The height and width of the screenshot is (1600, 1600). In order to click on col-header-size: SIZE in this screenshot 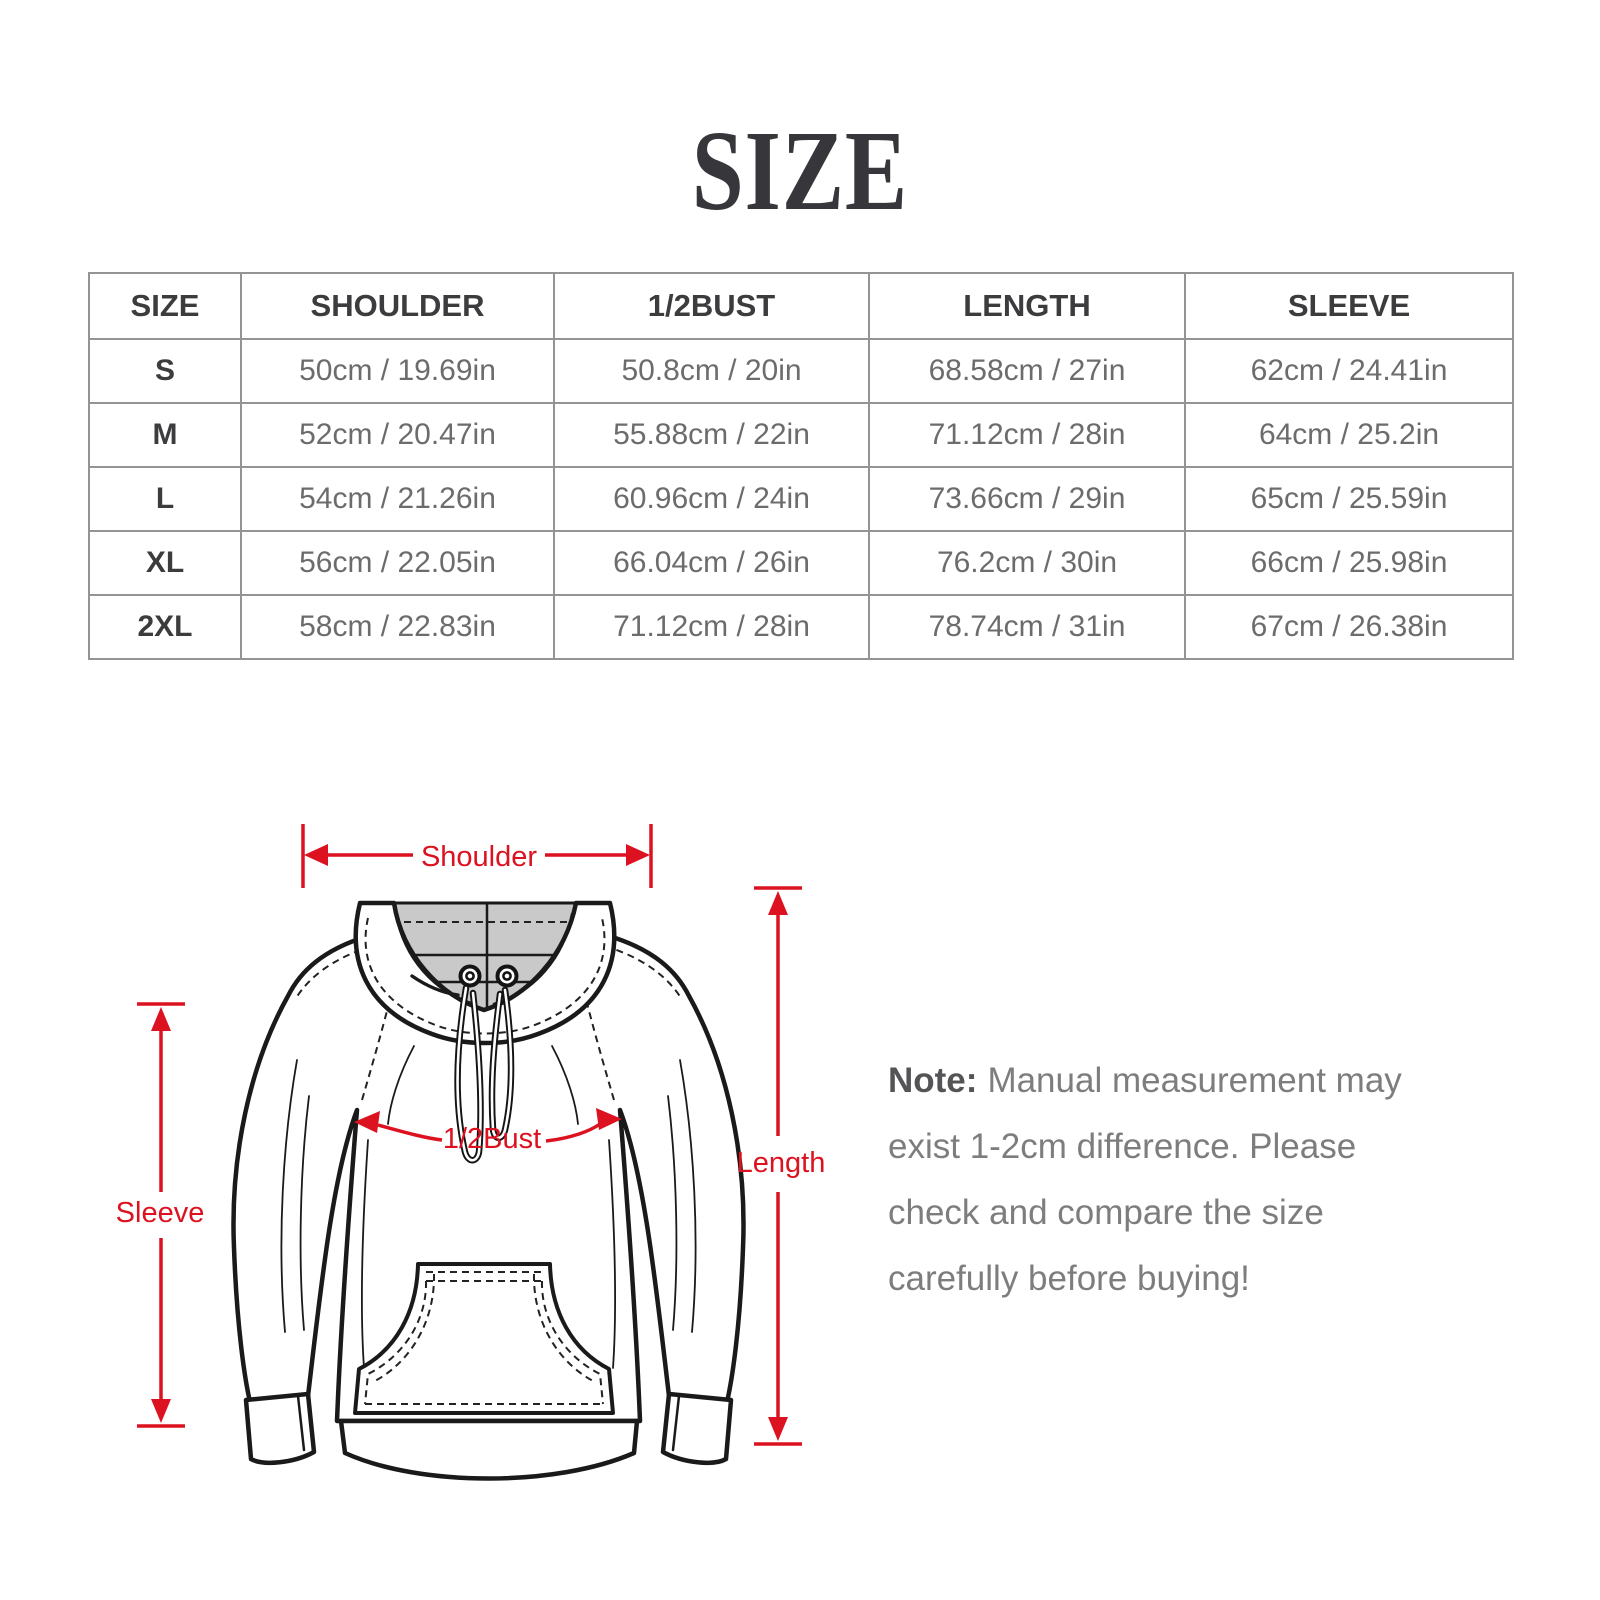, I will do `click(165, 306)`.